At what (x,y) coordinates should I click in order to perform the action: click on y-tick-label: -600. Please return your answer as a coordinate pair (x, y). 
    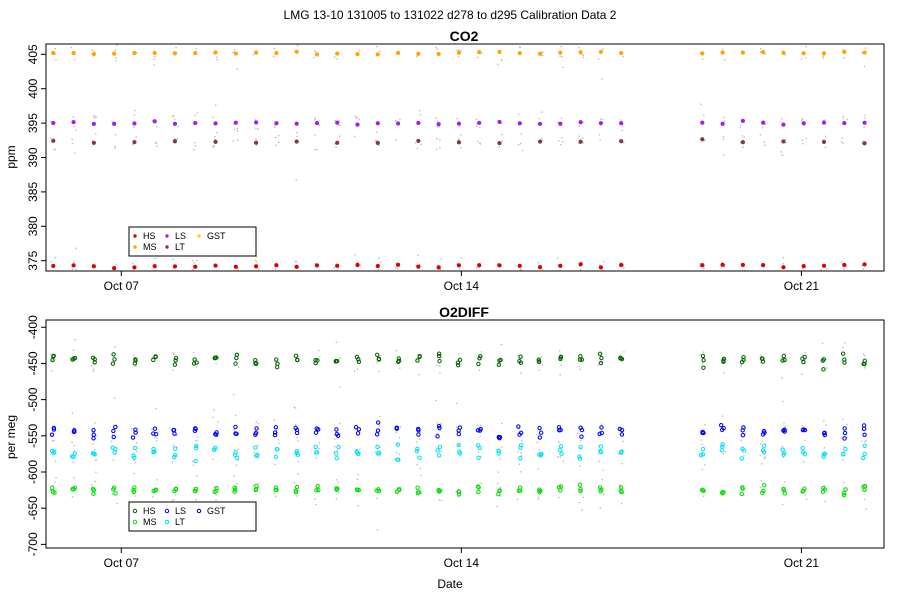
    Looking at the image, I should click on (33, 472).